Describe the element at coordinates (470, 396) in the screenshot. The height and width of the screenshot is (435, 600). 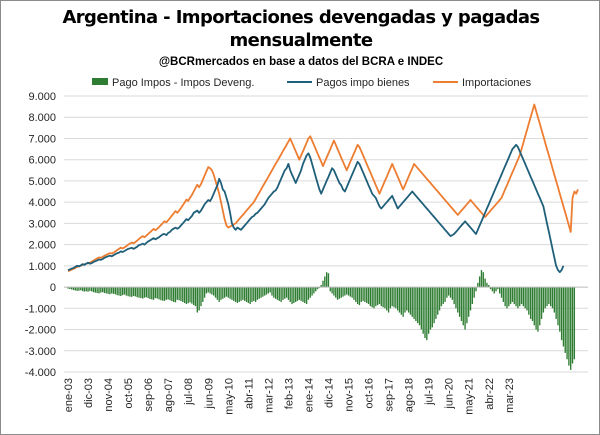
I see `x-tick-label: may-21` at that location.